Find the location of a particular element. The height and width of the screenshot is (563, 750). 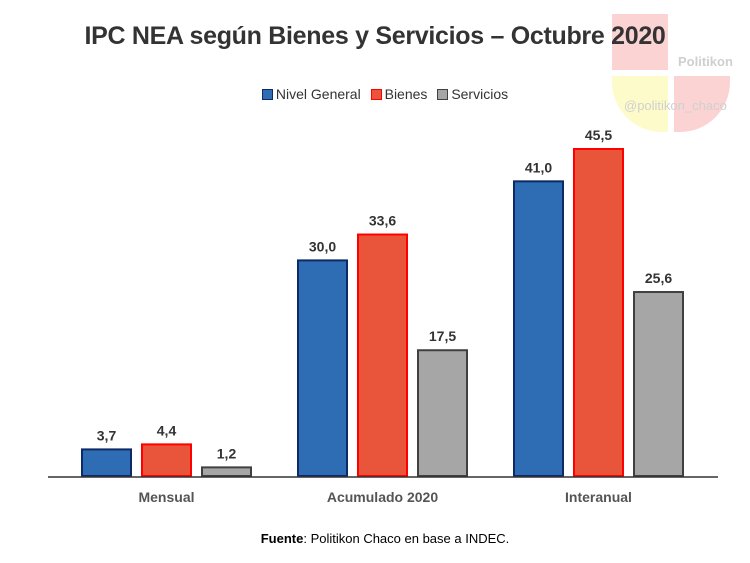

source-text: : Politikon Chaco en base a INDEC. is located at coordinates (406, 538).